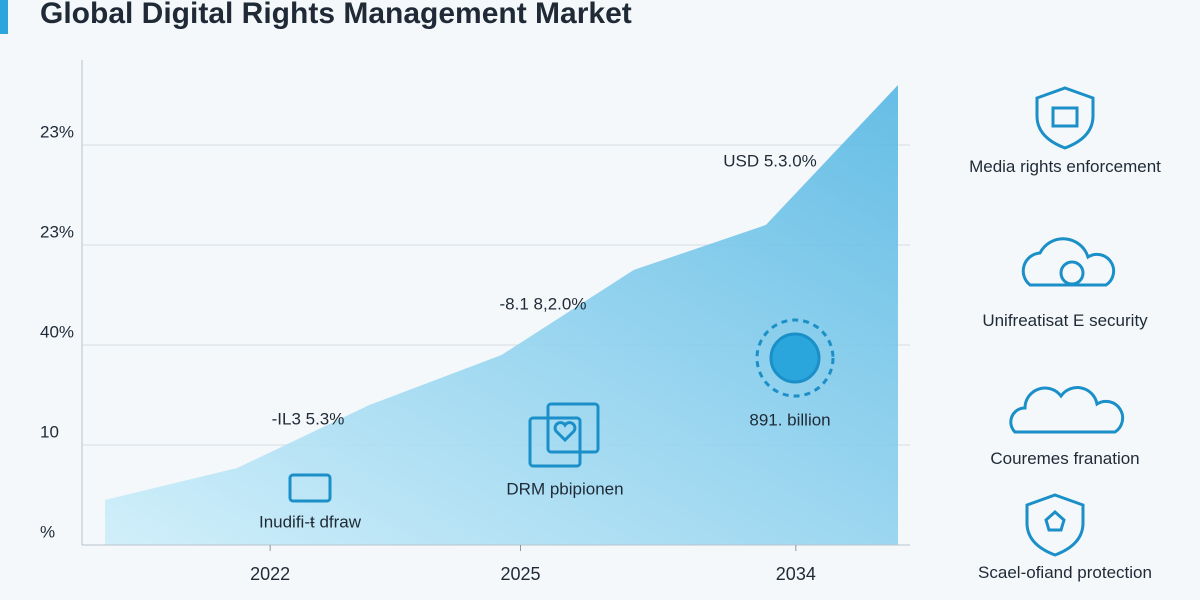 Image resolution: width=1200 pixels, height=600 pixels. Describe the element at coordinates (270, 574) in the screenshot. I see `x-tick-label: 2022` at that location.